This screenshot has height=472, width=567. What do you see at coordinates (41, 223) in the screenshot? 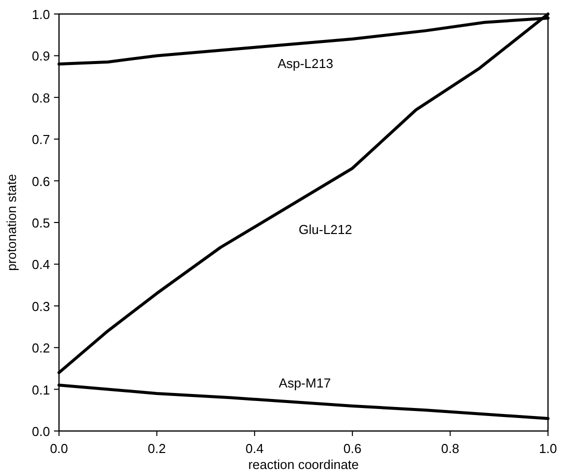
I see `y-tick-label: 0.5` at bounding box center [41, 223].